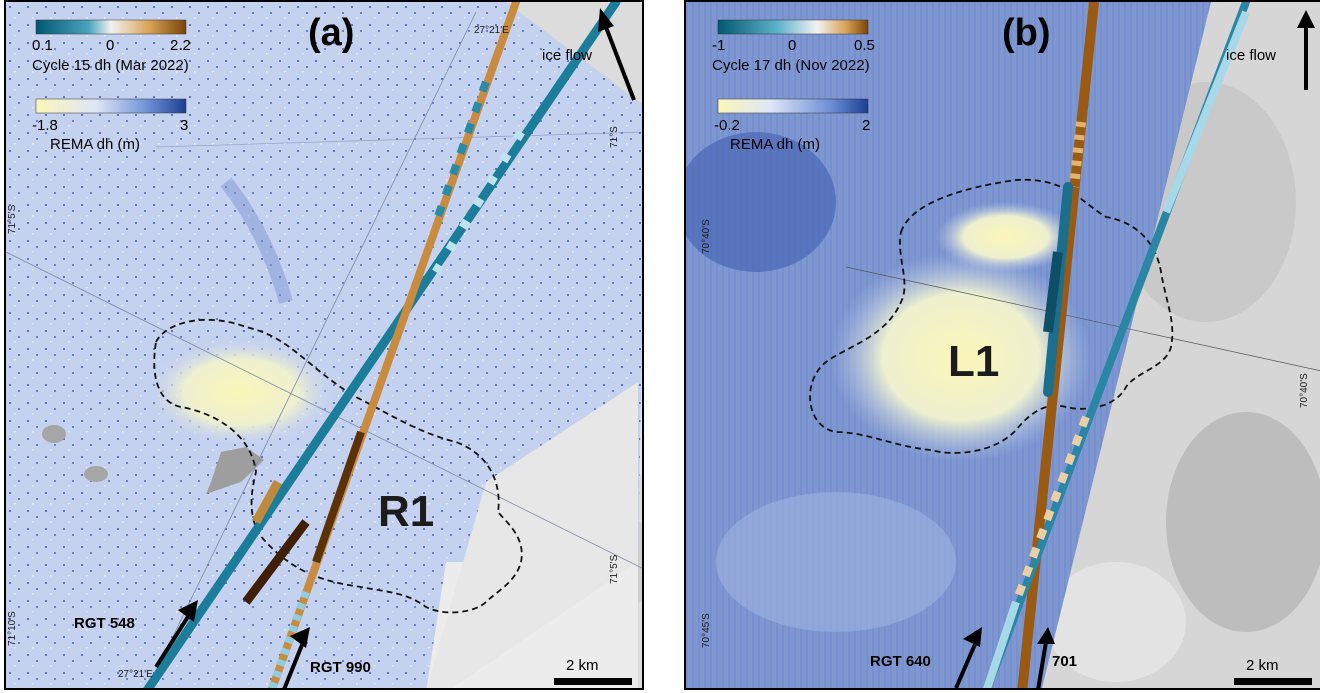  Describe the element at coordinates (614, 137) in the screenshot. I see `coord-right-top-a: 71°S` at that location.